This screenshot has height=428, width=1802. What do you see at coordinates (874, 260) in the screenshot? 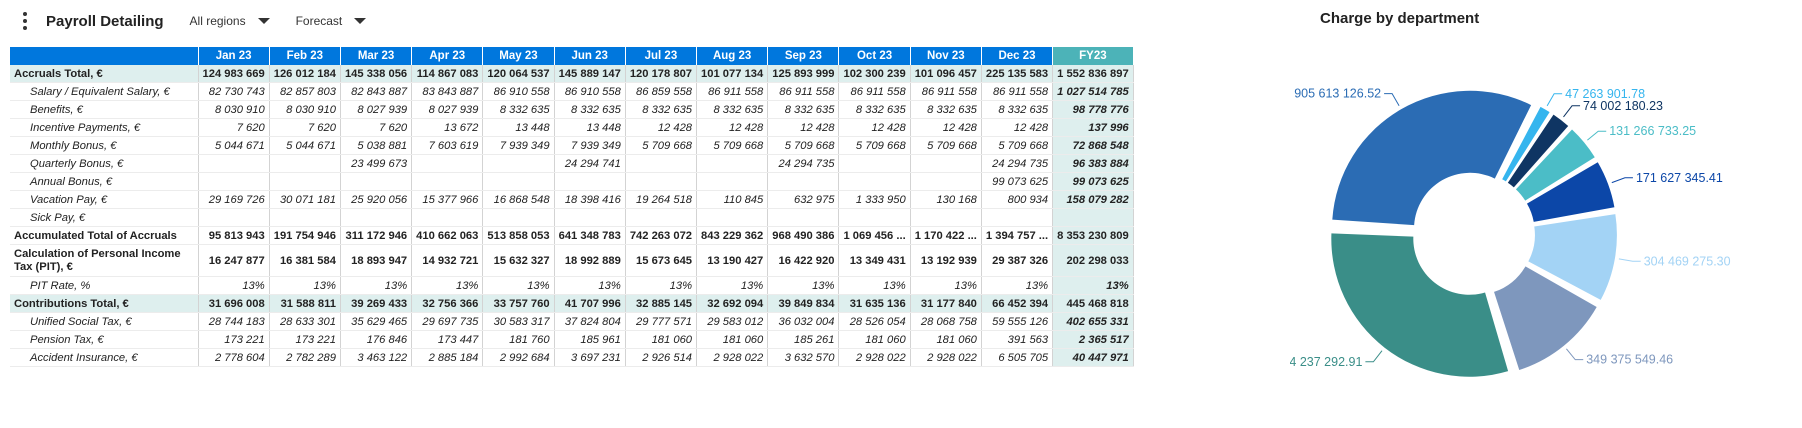
I see `table-cell: 13 349 431` at bounding box center [874, 260].